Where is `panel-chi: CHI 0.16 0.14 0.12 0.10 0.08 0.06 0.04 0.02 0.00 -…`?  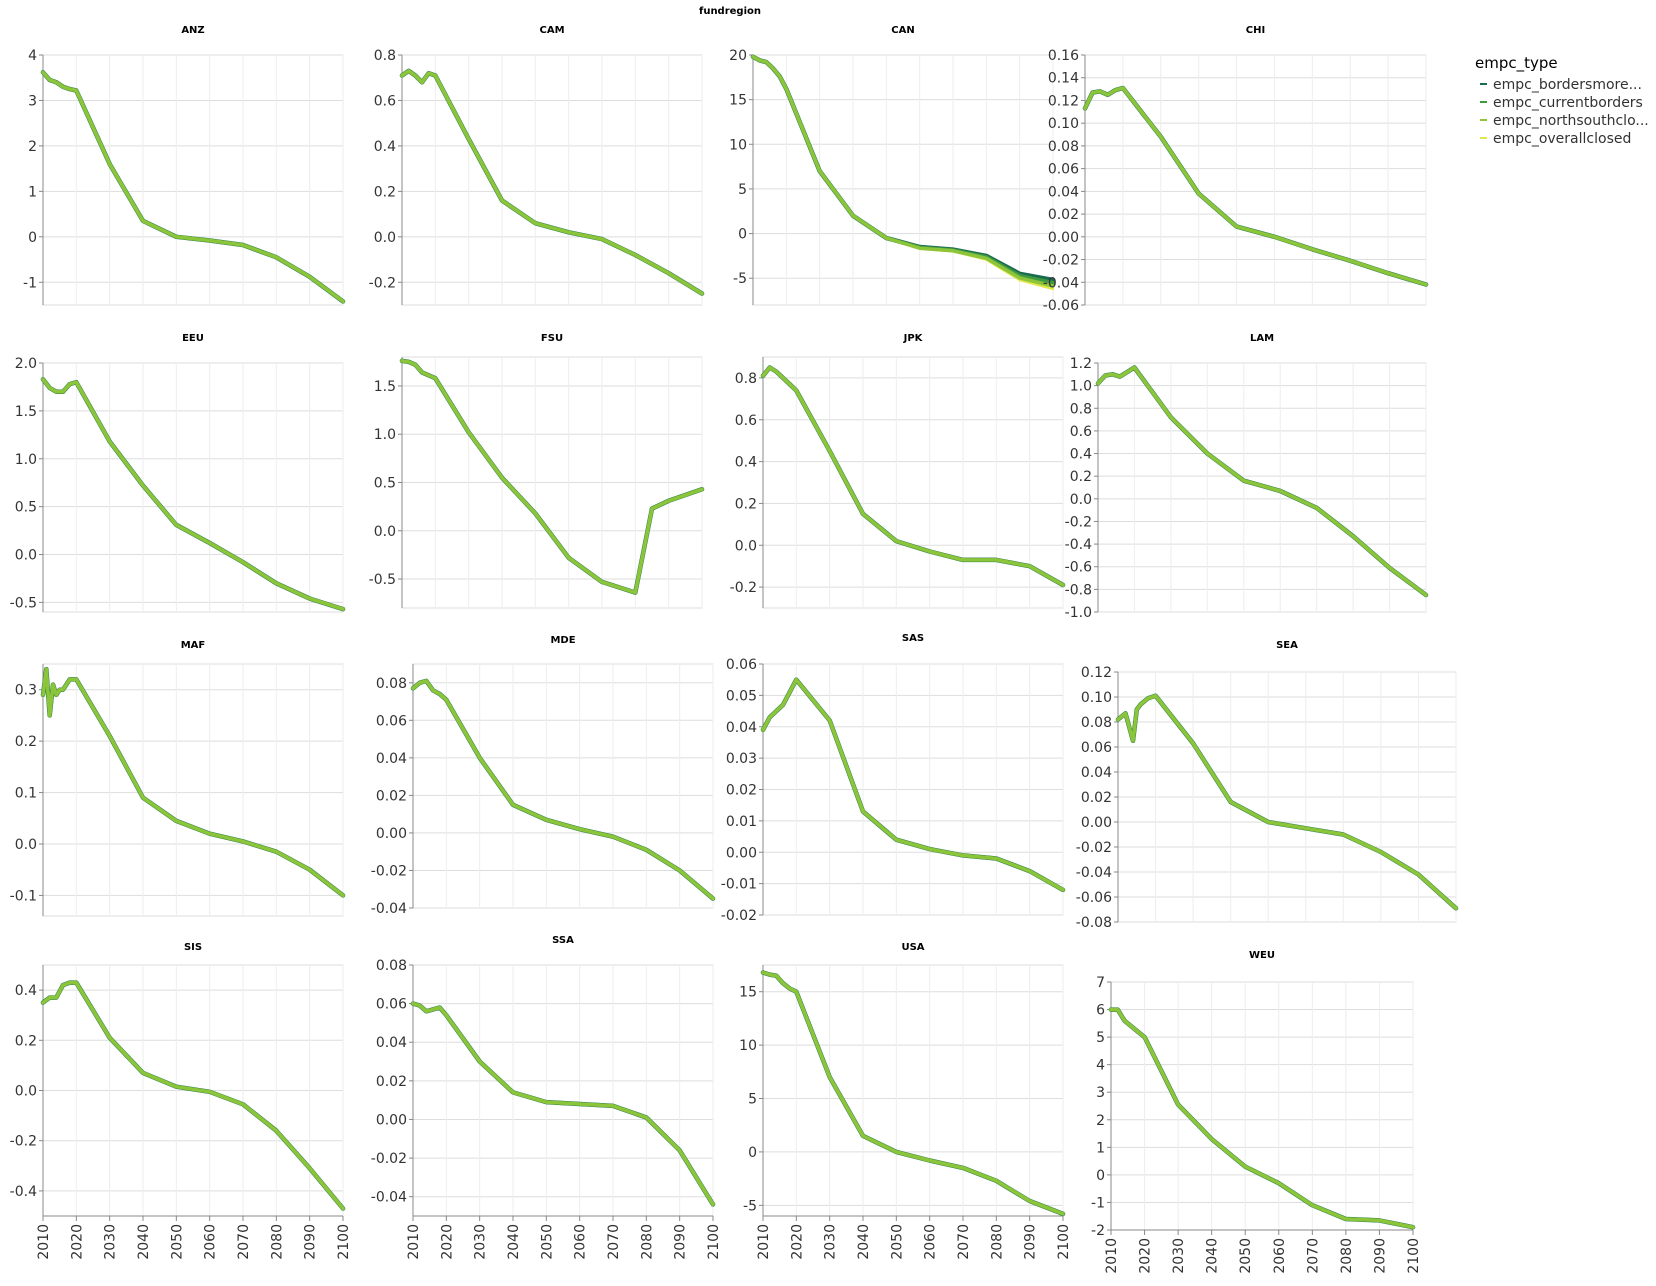
panel-chi: CHI 0.16 0.14 0.12 0.10 0.08 0.06 0.04 0.02 0.00 -… is located at coordinates (1236, 169).